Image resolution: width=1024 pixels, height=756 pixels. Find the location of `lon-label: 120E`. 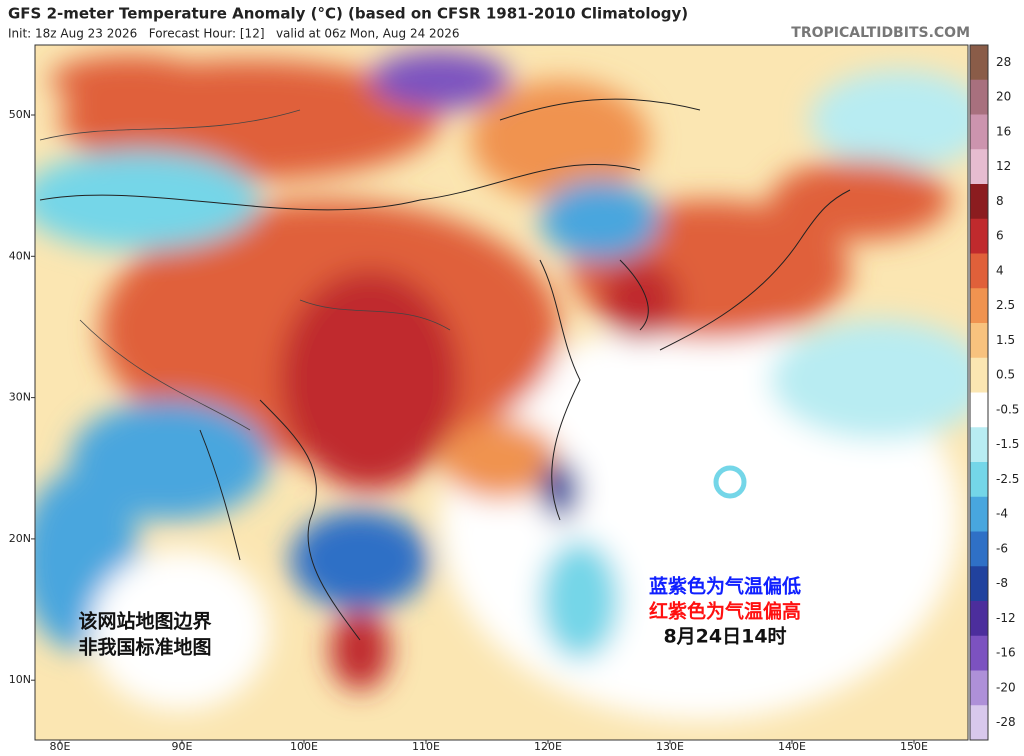

lon-label: 120E is located at coordinates (548, 746).